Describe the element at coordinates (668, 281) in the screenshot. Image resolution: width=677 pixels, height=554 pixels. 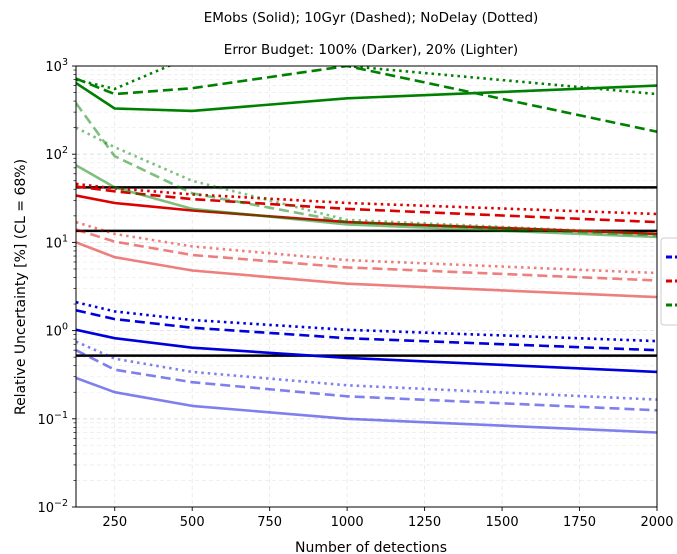
I see `legend` at that location.